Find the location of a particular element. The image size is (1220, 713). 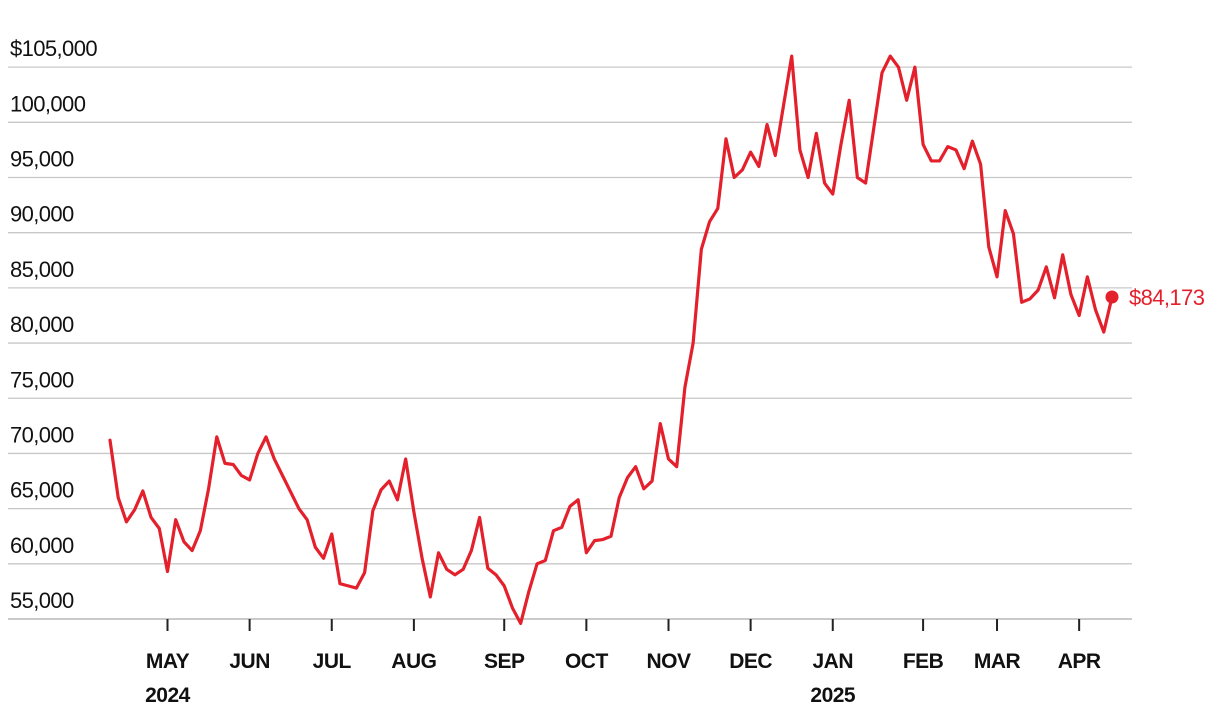

y-tick-label: 60,000 is located at coordinates (42, 545).